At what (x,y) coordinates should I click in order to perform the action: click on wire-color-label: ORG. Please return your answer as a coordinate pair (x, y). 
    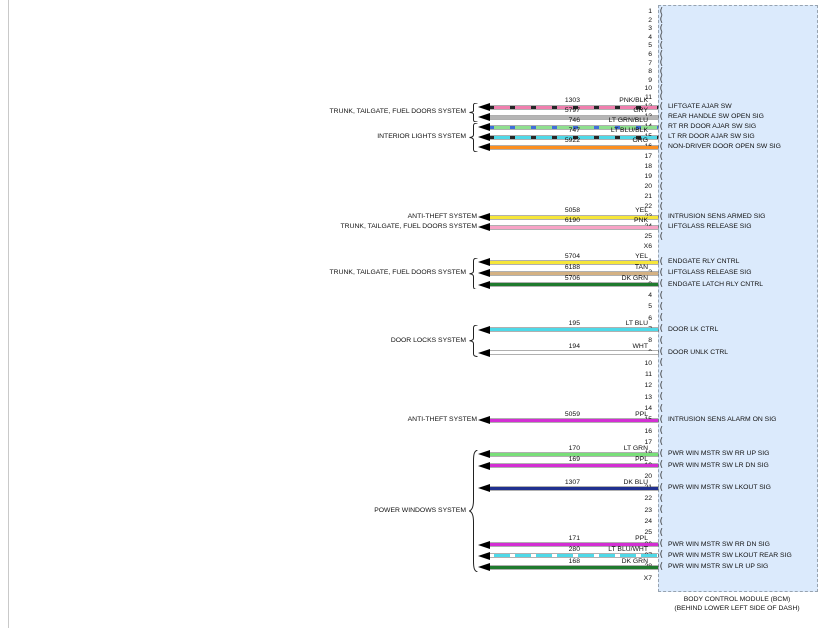
    Looking at the image, I should click on (640, 141).